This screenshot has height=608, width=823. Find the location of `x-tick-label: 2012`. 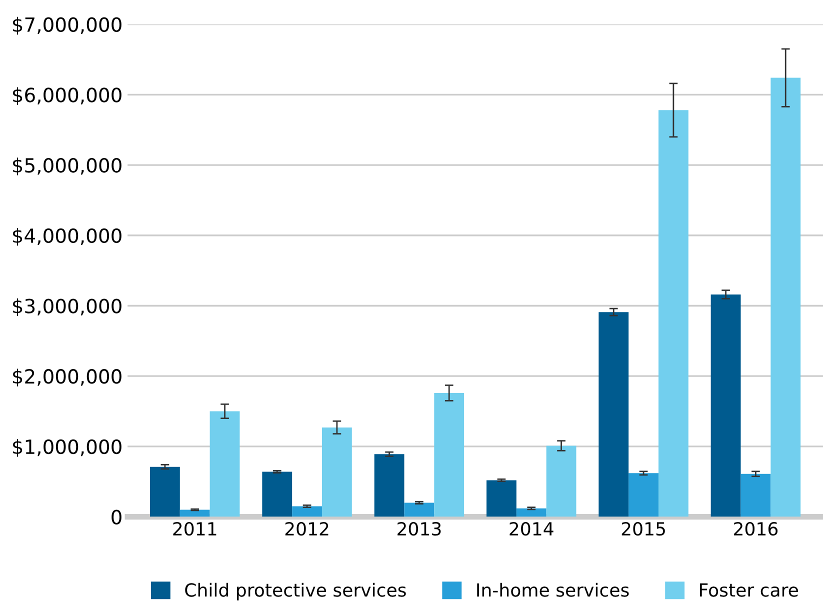

x-tick-label: 2012 is located at coordinates (306, 529).